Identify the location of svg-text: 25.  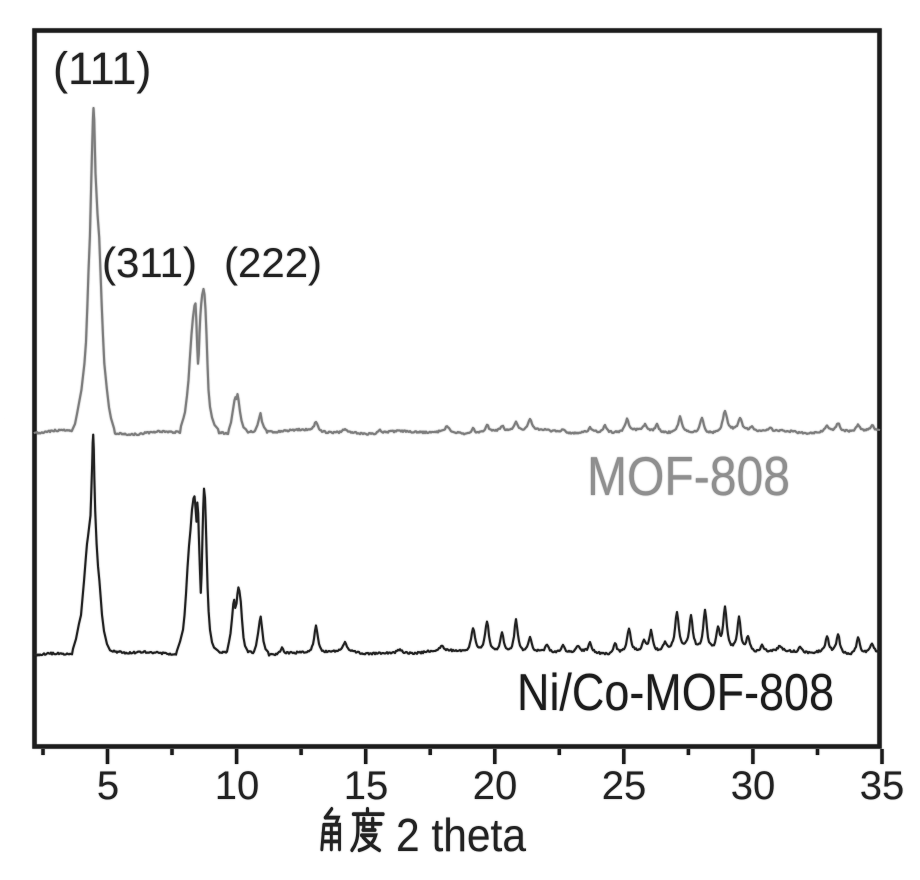
(624, 786).